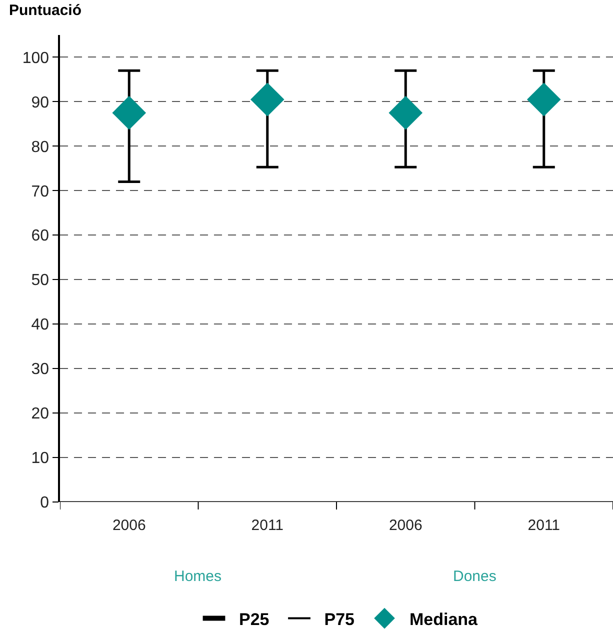 The image size is (613, 637). I want to click on legend-label: P25, so click(254, 619).